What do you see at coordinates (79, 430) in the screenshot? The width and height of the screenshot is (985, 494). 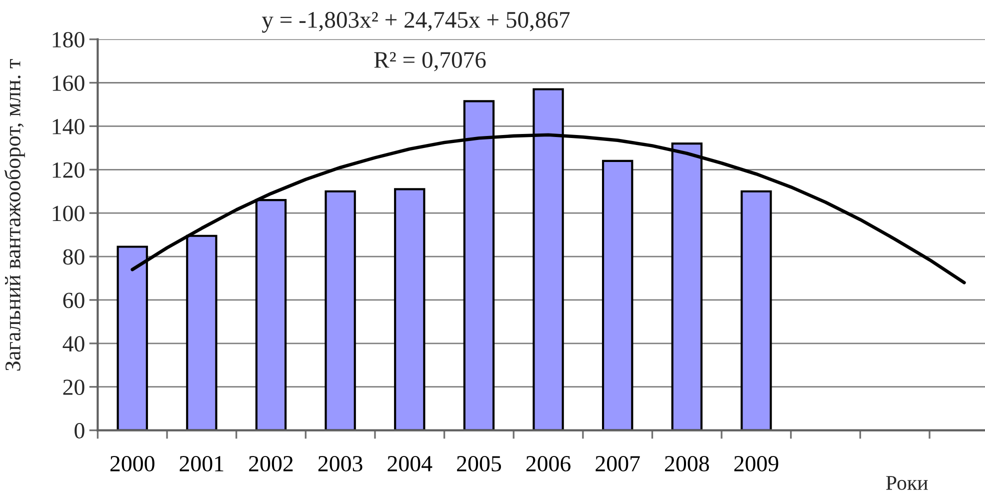 I see `y-tick-label: 0` at bounding box center [79, 430].